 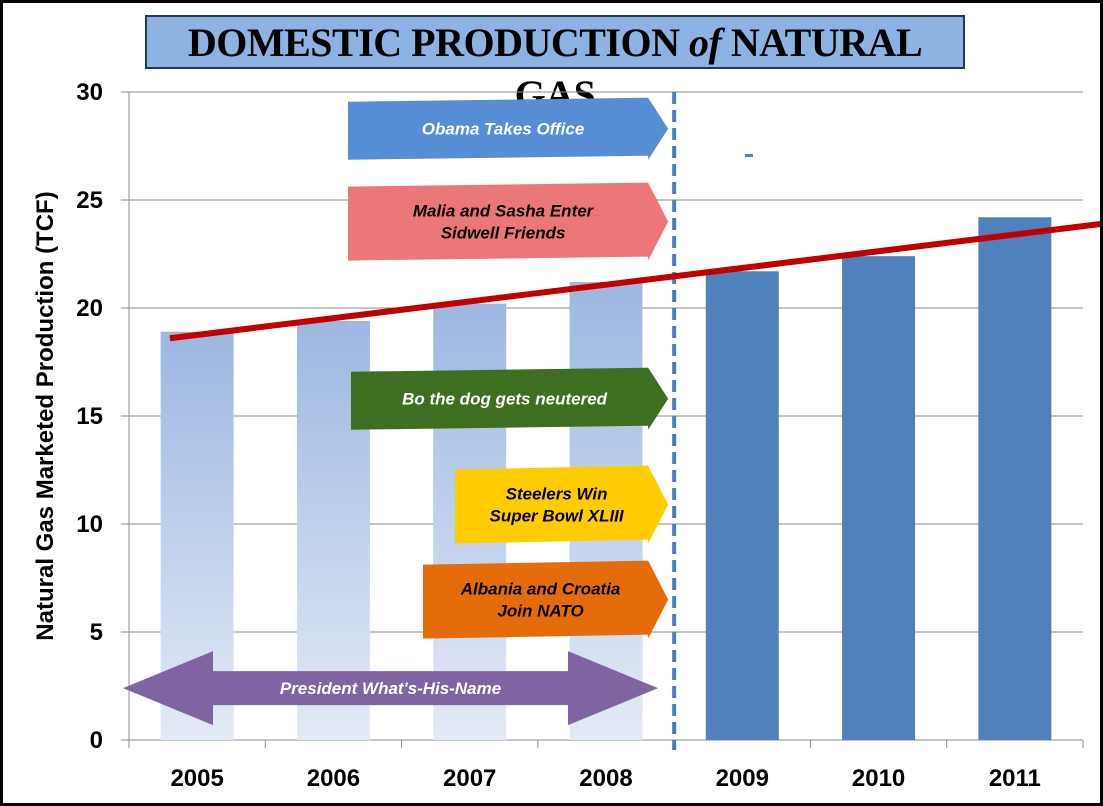 I want to click on y-tick-label: 20, so click(x=89, y=308).